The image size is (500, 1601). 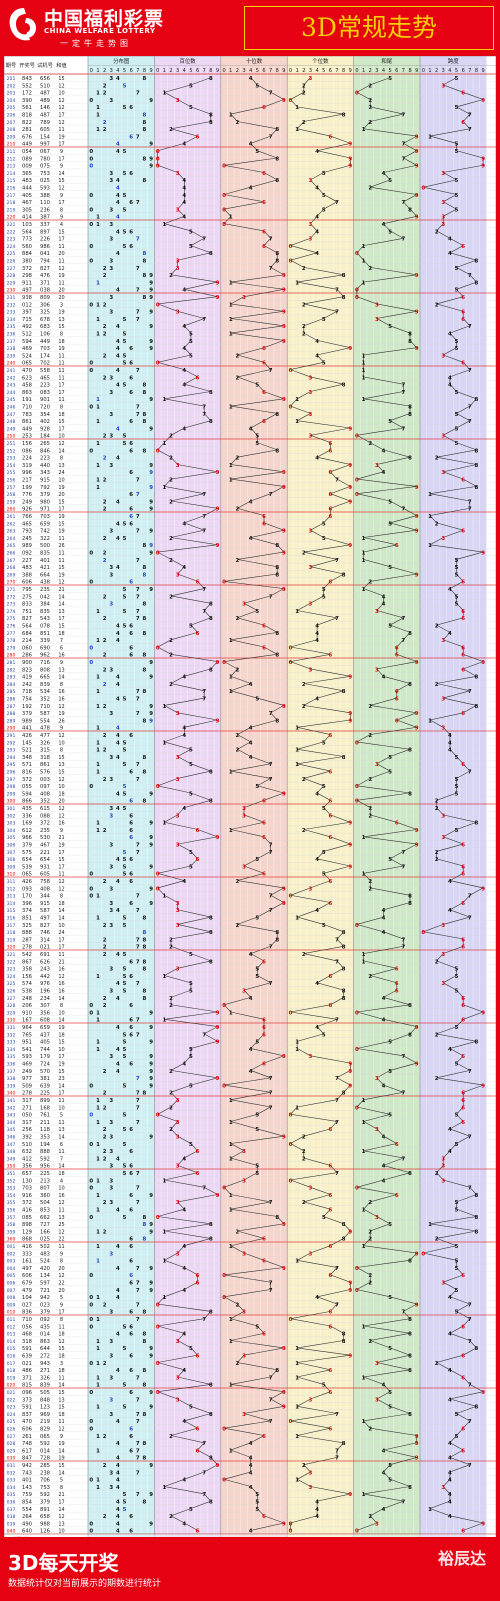 What do you see at coordinates (11, 393) in the screenshot?
I see `row-issue: 244` at bounding box center [11, 393].